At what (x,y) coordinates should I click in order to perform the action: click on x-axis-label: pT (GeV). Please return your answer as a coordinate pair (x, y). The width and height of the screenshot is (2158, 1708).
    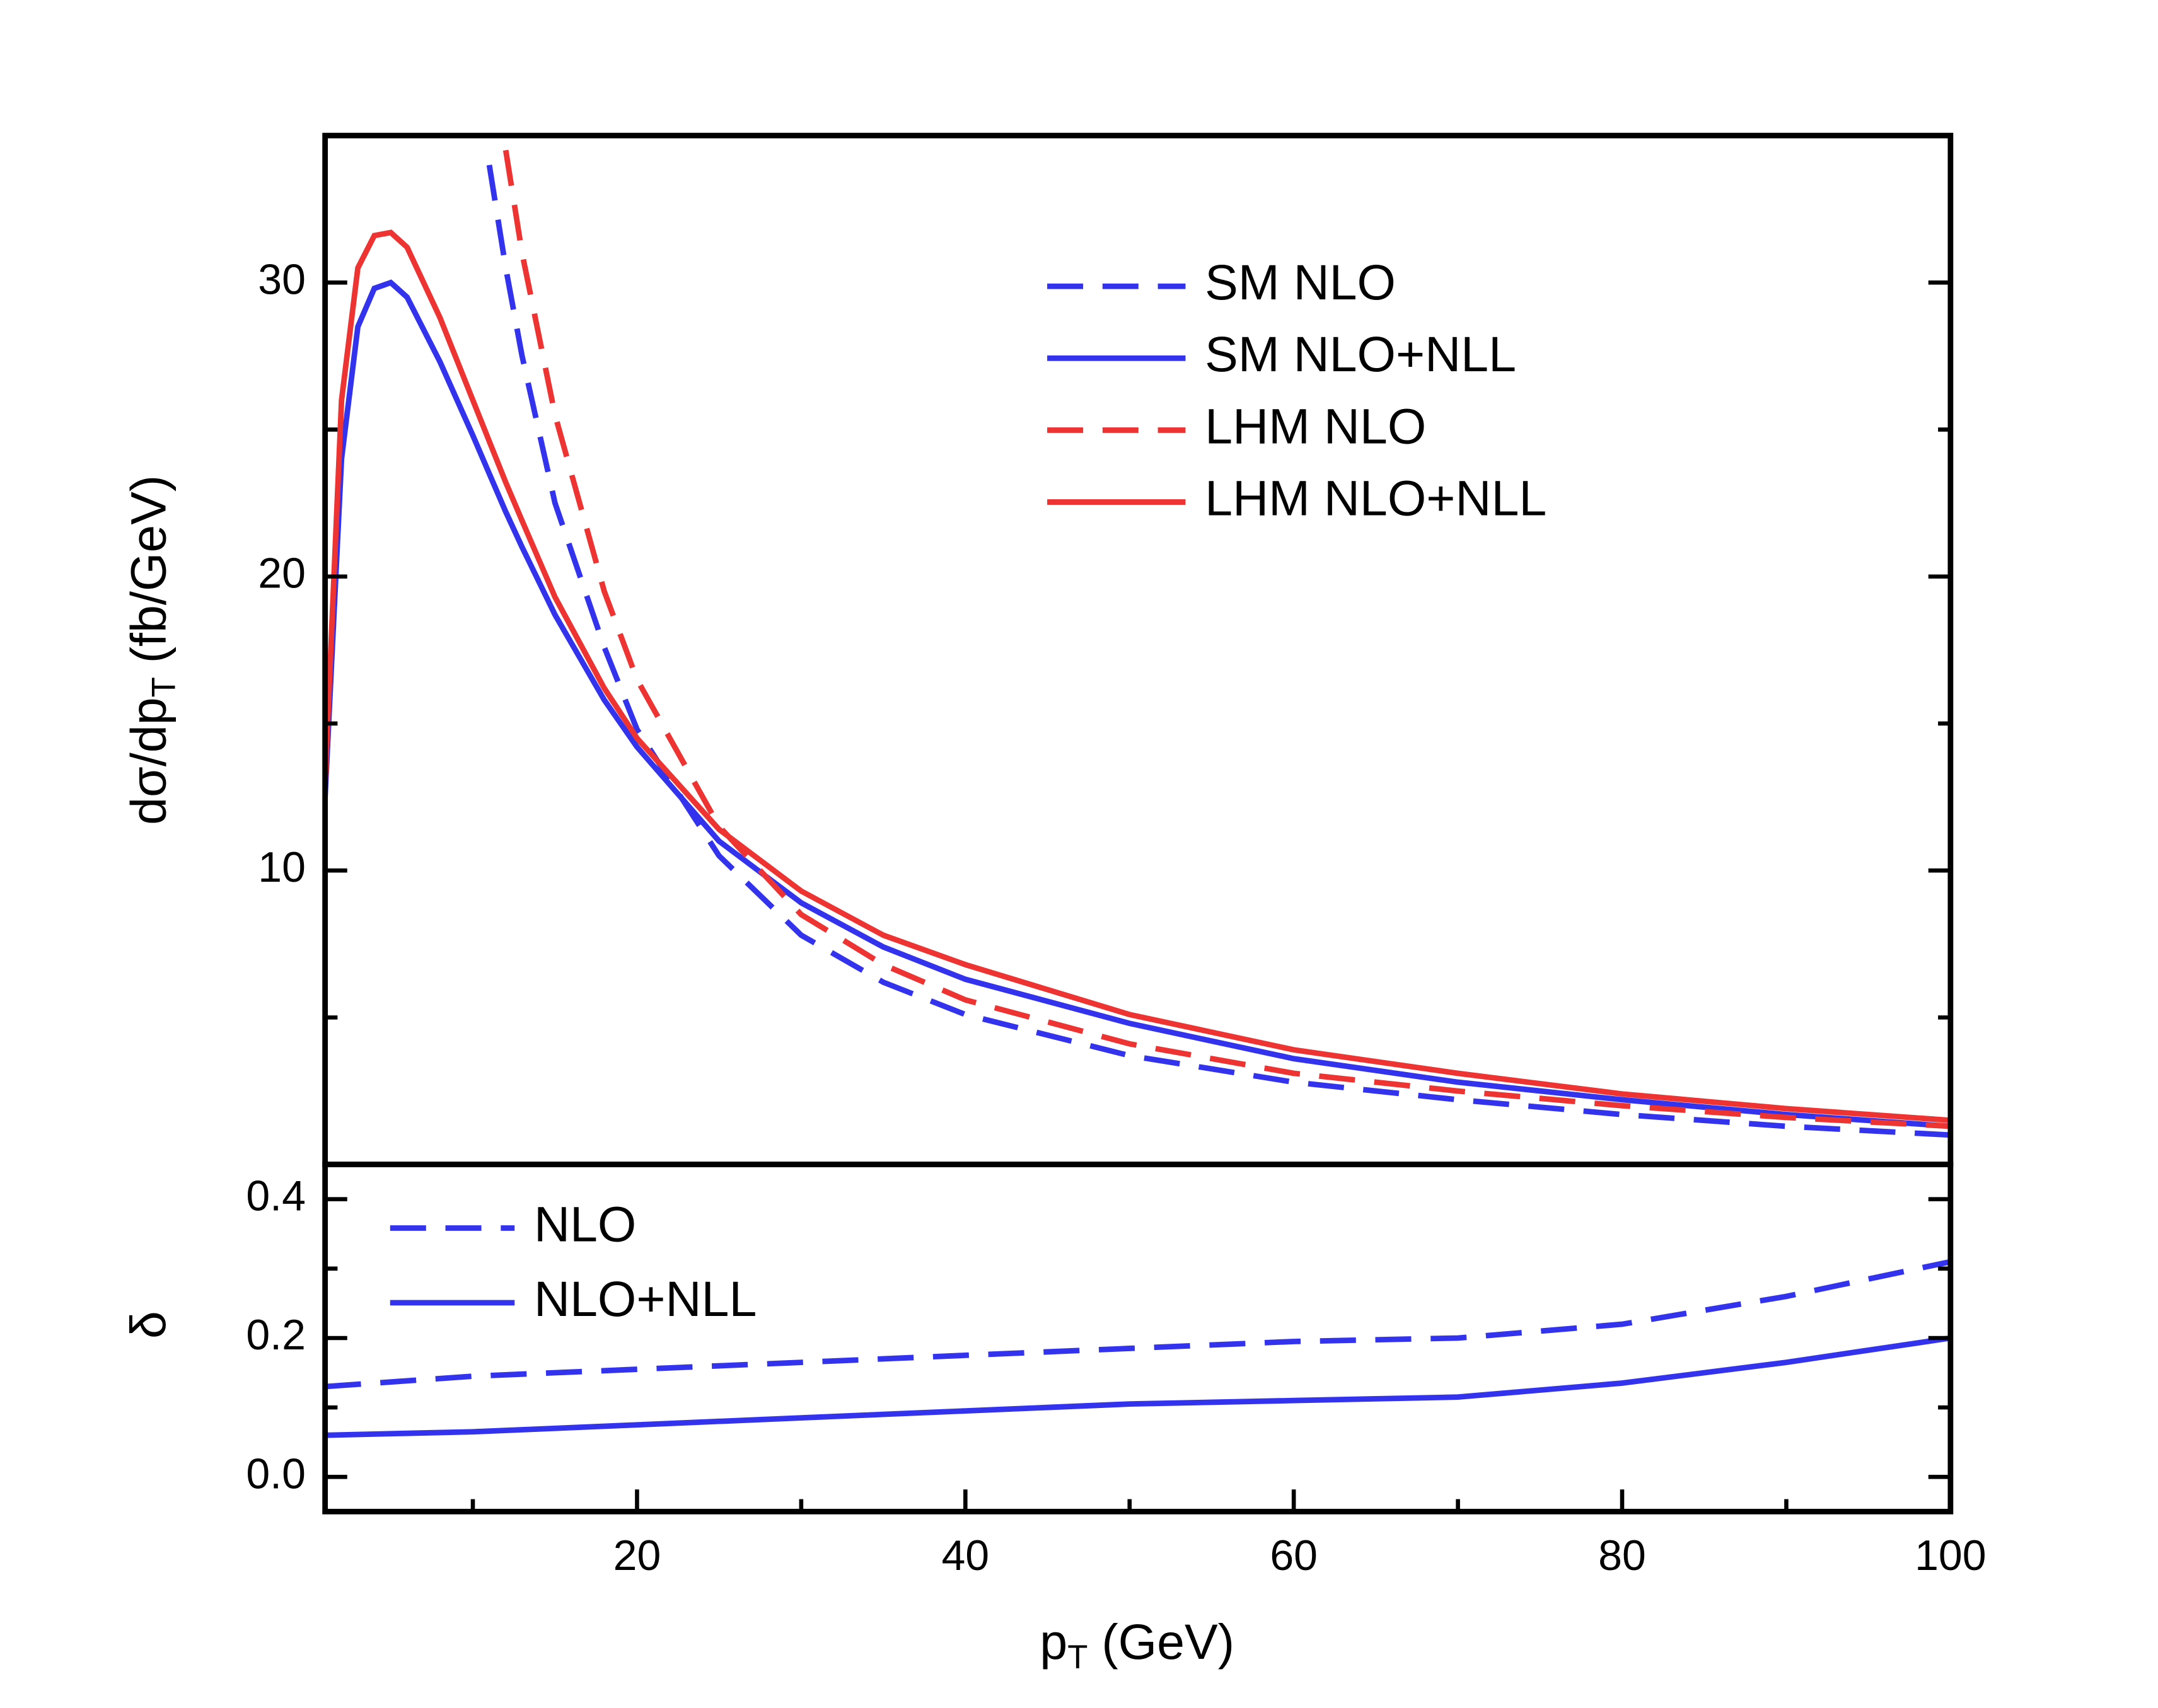
    Looking at the image, I should click on (1137, 1645).